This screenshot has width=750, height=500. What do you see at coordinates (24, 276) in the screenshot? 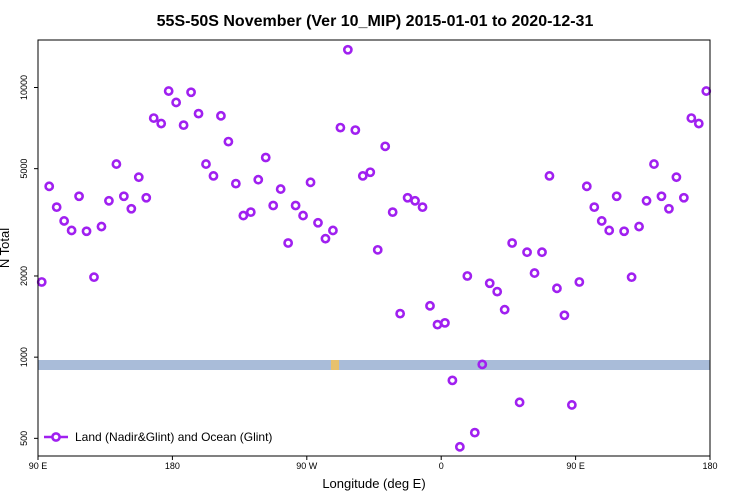
I see `y-tick-label: 2000` at bounding box center [24, 276].